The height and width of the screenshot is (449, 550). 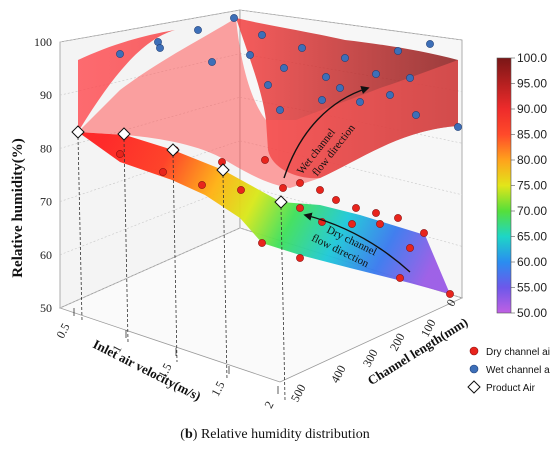 What do you see at coordinates (189, 434) in the screenshot?
I see `caption-tag: b` at bounding box center [189, 434].